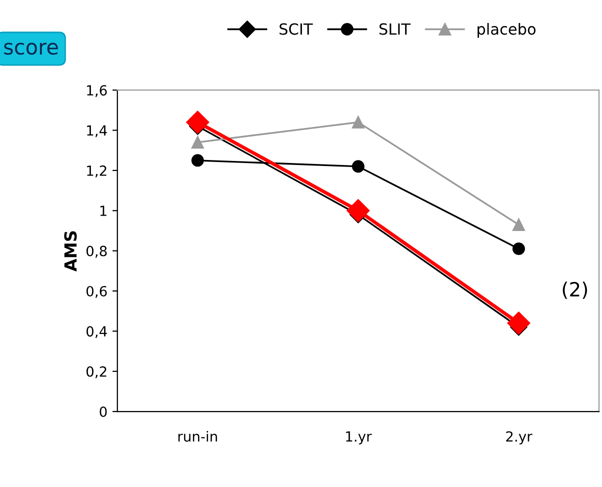 The image size is (602, 487). I want to click on y-tick-label: 0,4, so click(96, 332).